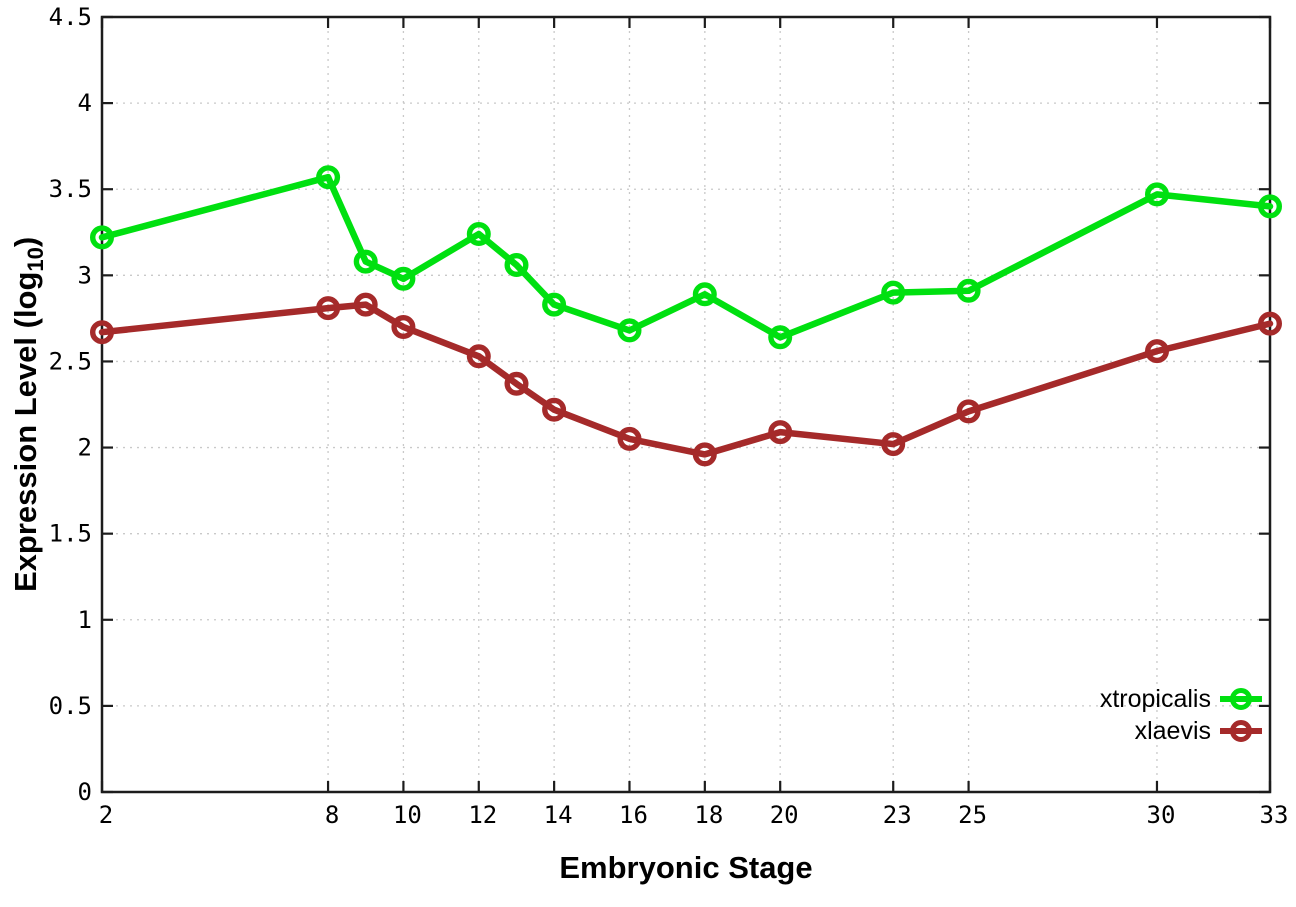 This screenshot has height=907, width=1296. Describe the element at coordinates (897, 815) in the screenshot. I see `x-tick-label: 23` at that location.